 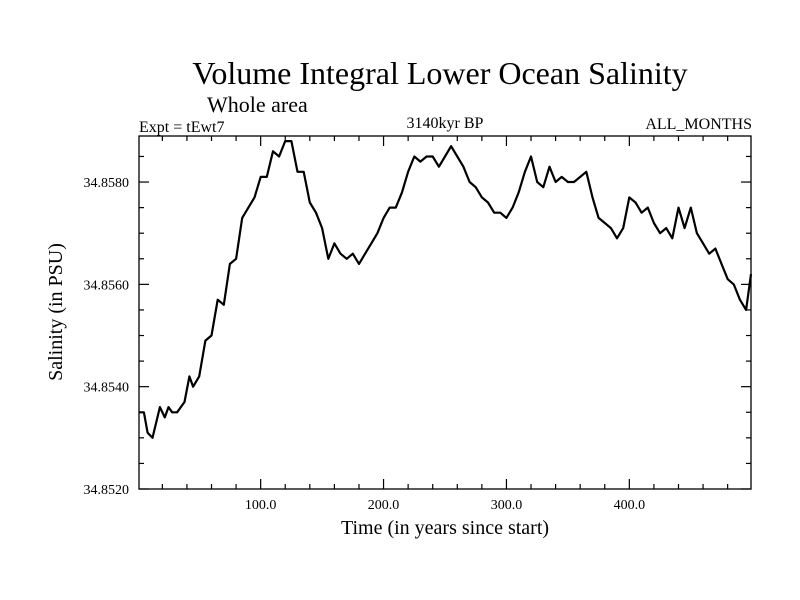 I want to click on chart-title: Volume Integral Lower Ocean Salinity, so click(x=439, y=73).